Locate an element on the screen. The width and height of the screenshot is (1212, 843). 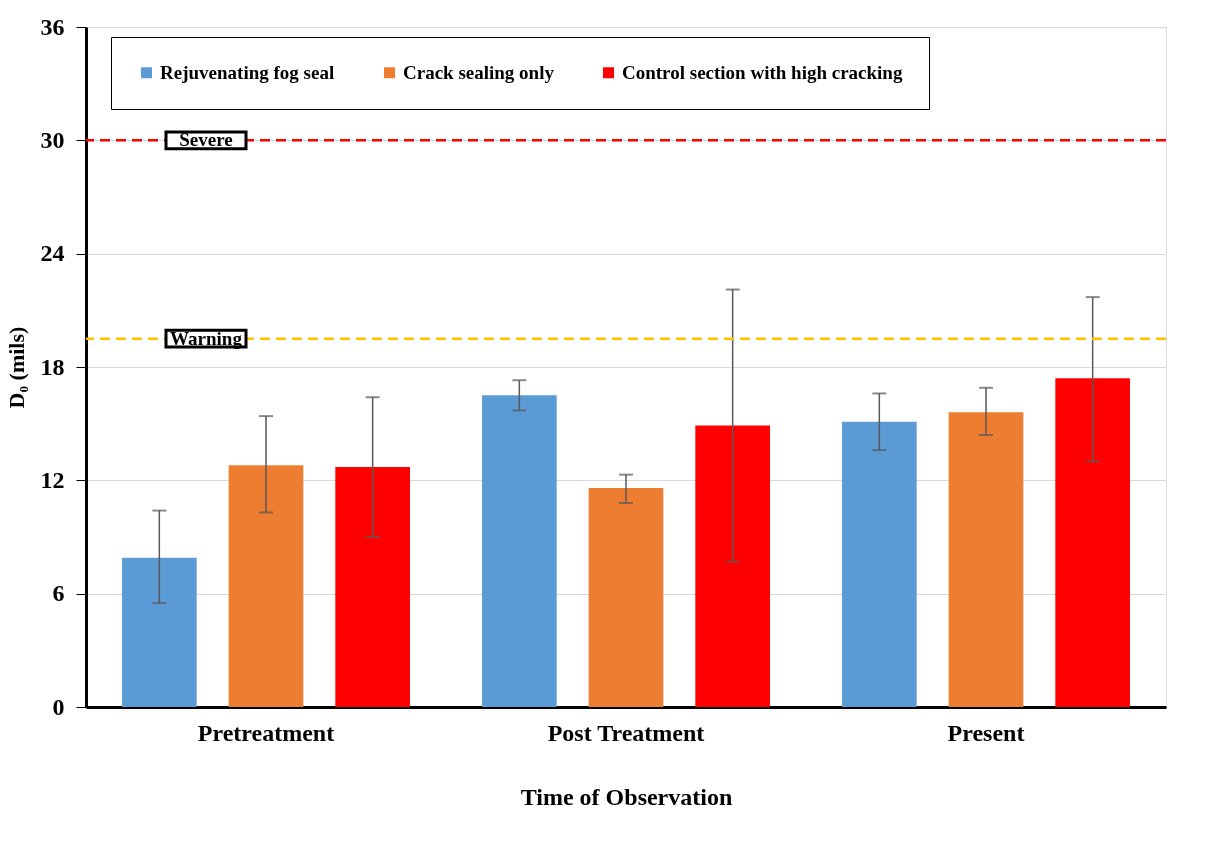
legend-label: Crack sealing only is located at coordinates (479, 72).